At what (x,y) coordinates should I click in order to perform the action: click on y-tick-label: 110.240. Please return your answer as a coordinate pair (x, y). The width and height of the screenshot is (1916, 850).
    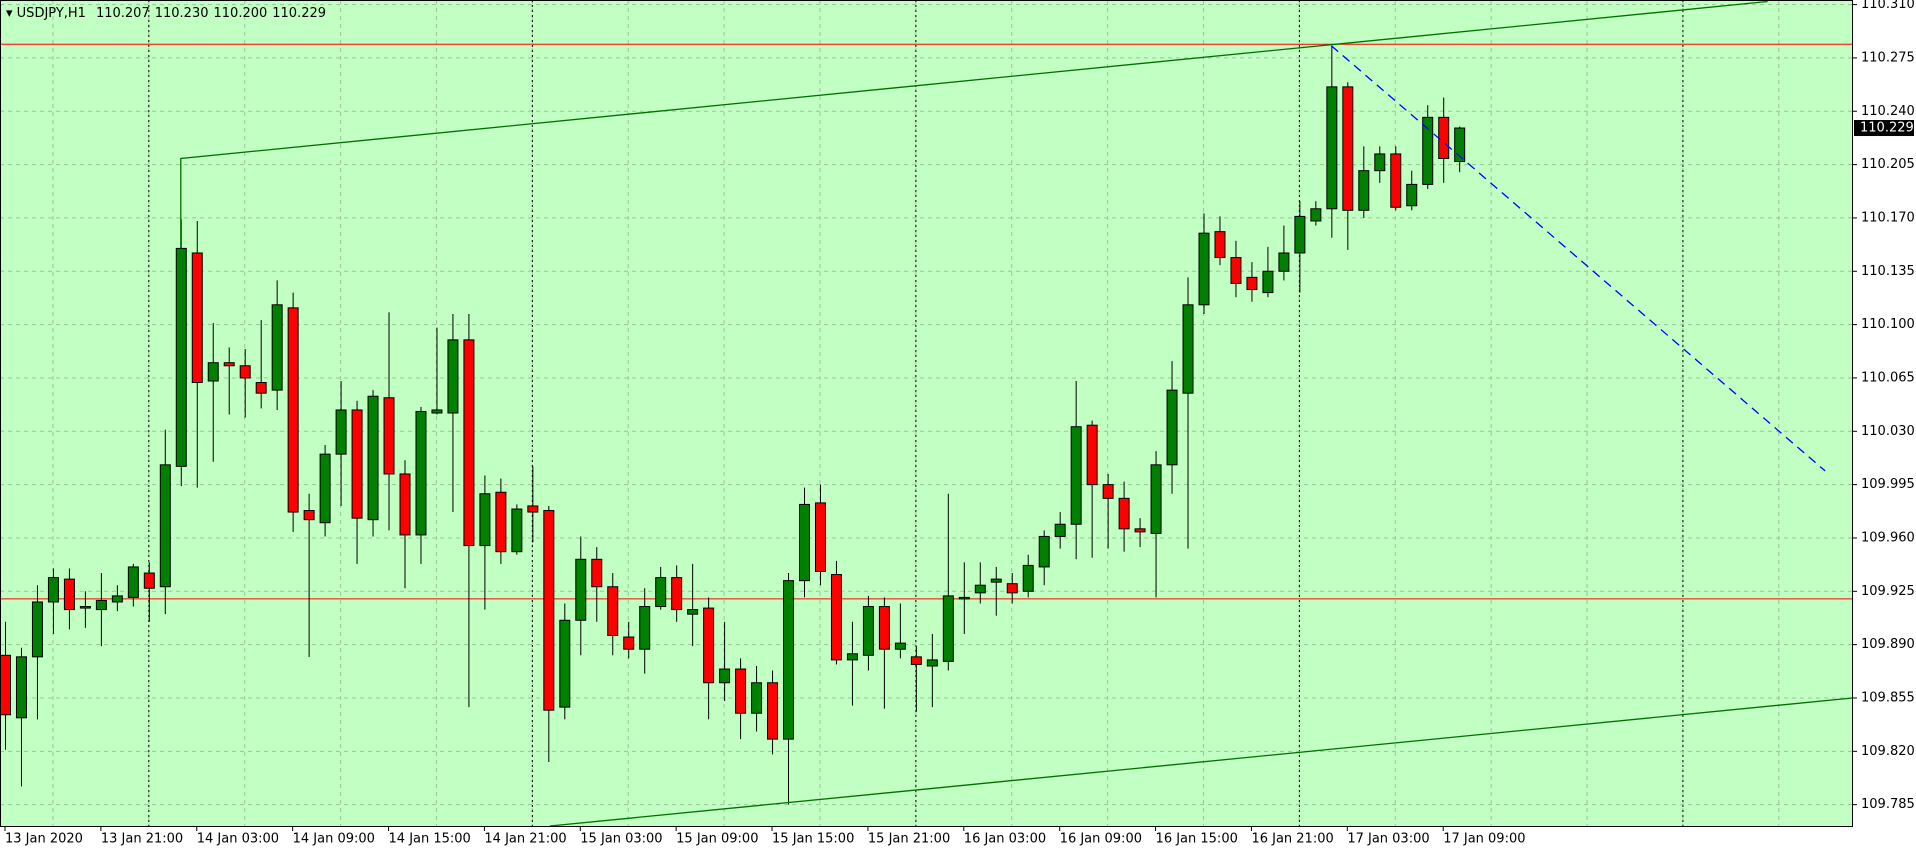
    Looking at the image, I should click on (1888, 111).